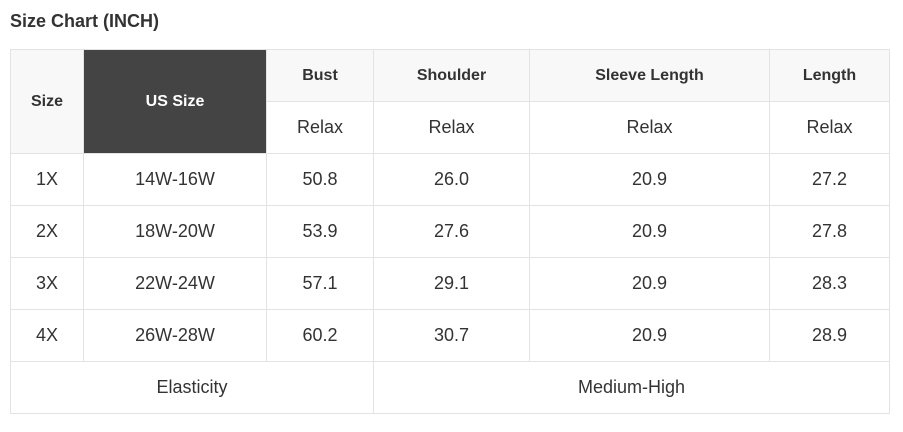  Describe the element at coordinates (47, 283) in the screenshot. I see `cell-size: 3X` at that location.